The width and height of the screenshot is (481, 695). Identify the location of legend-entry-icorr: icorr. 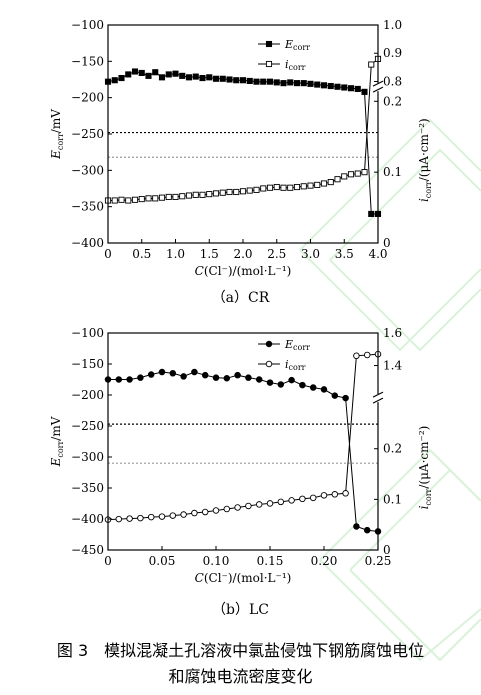
(282, 365).